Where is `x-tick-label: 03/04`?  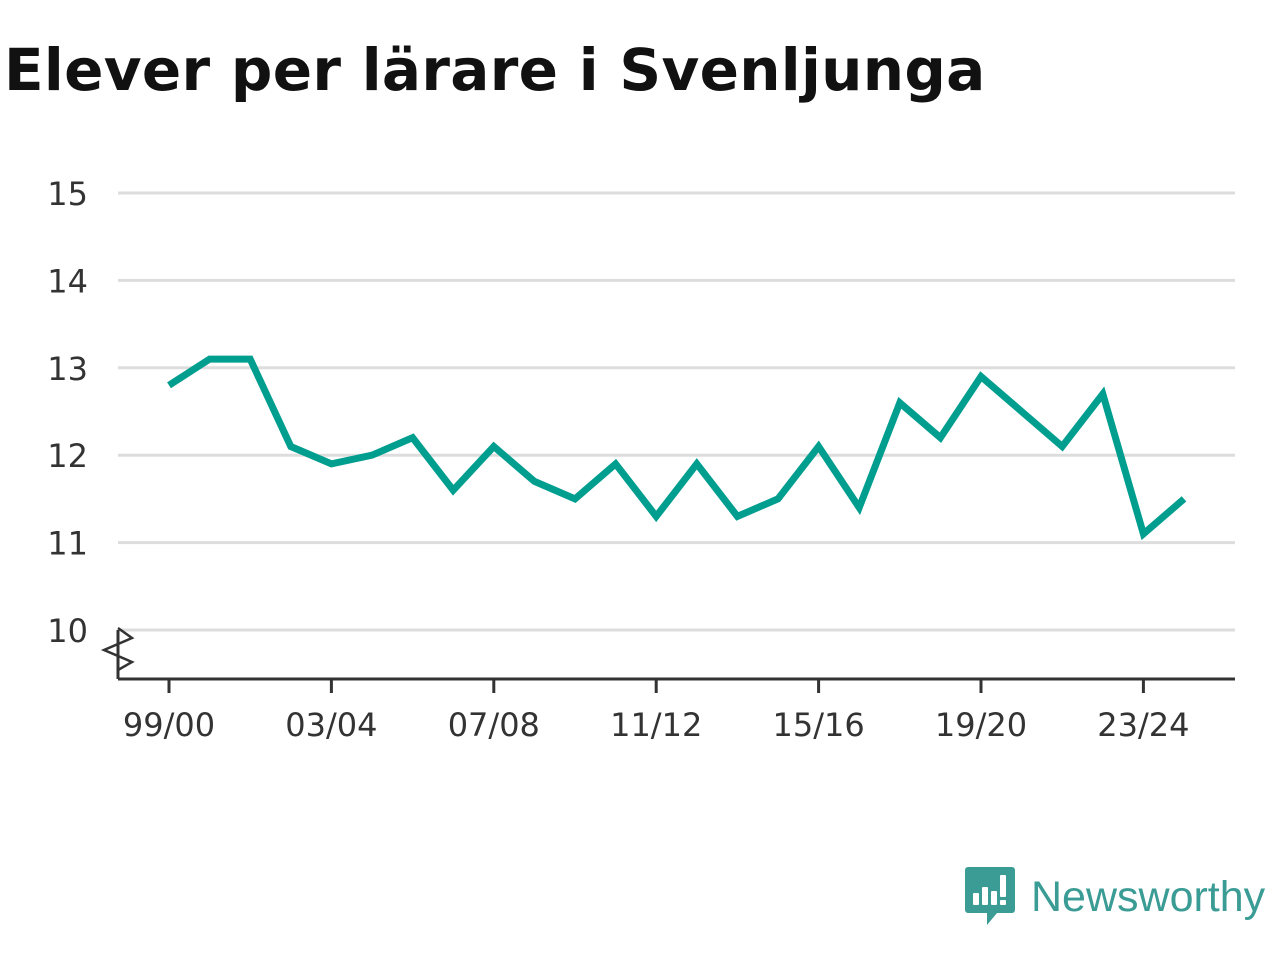 x-tick-label: 03/04 is located at coordinates (331, 725).